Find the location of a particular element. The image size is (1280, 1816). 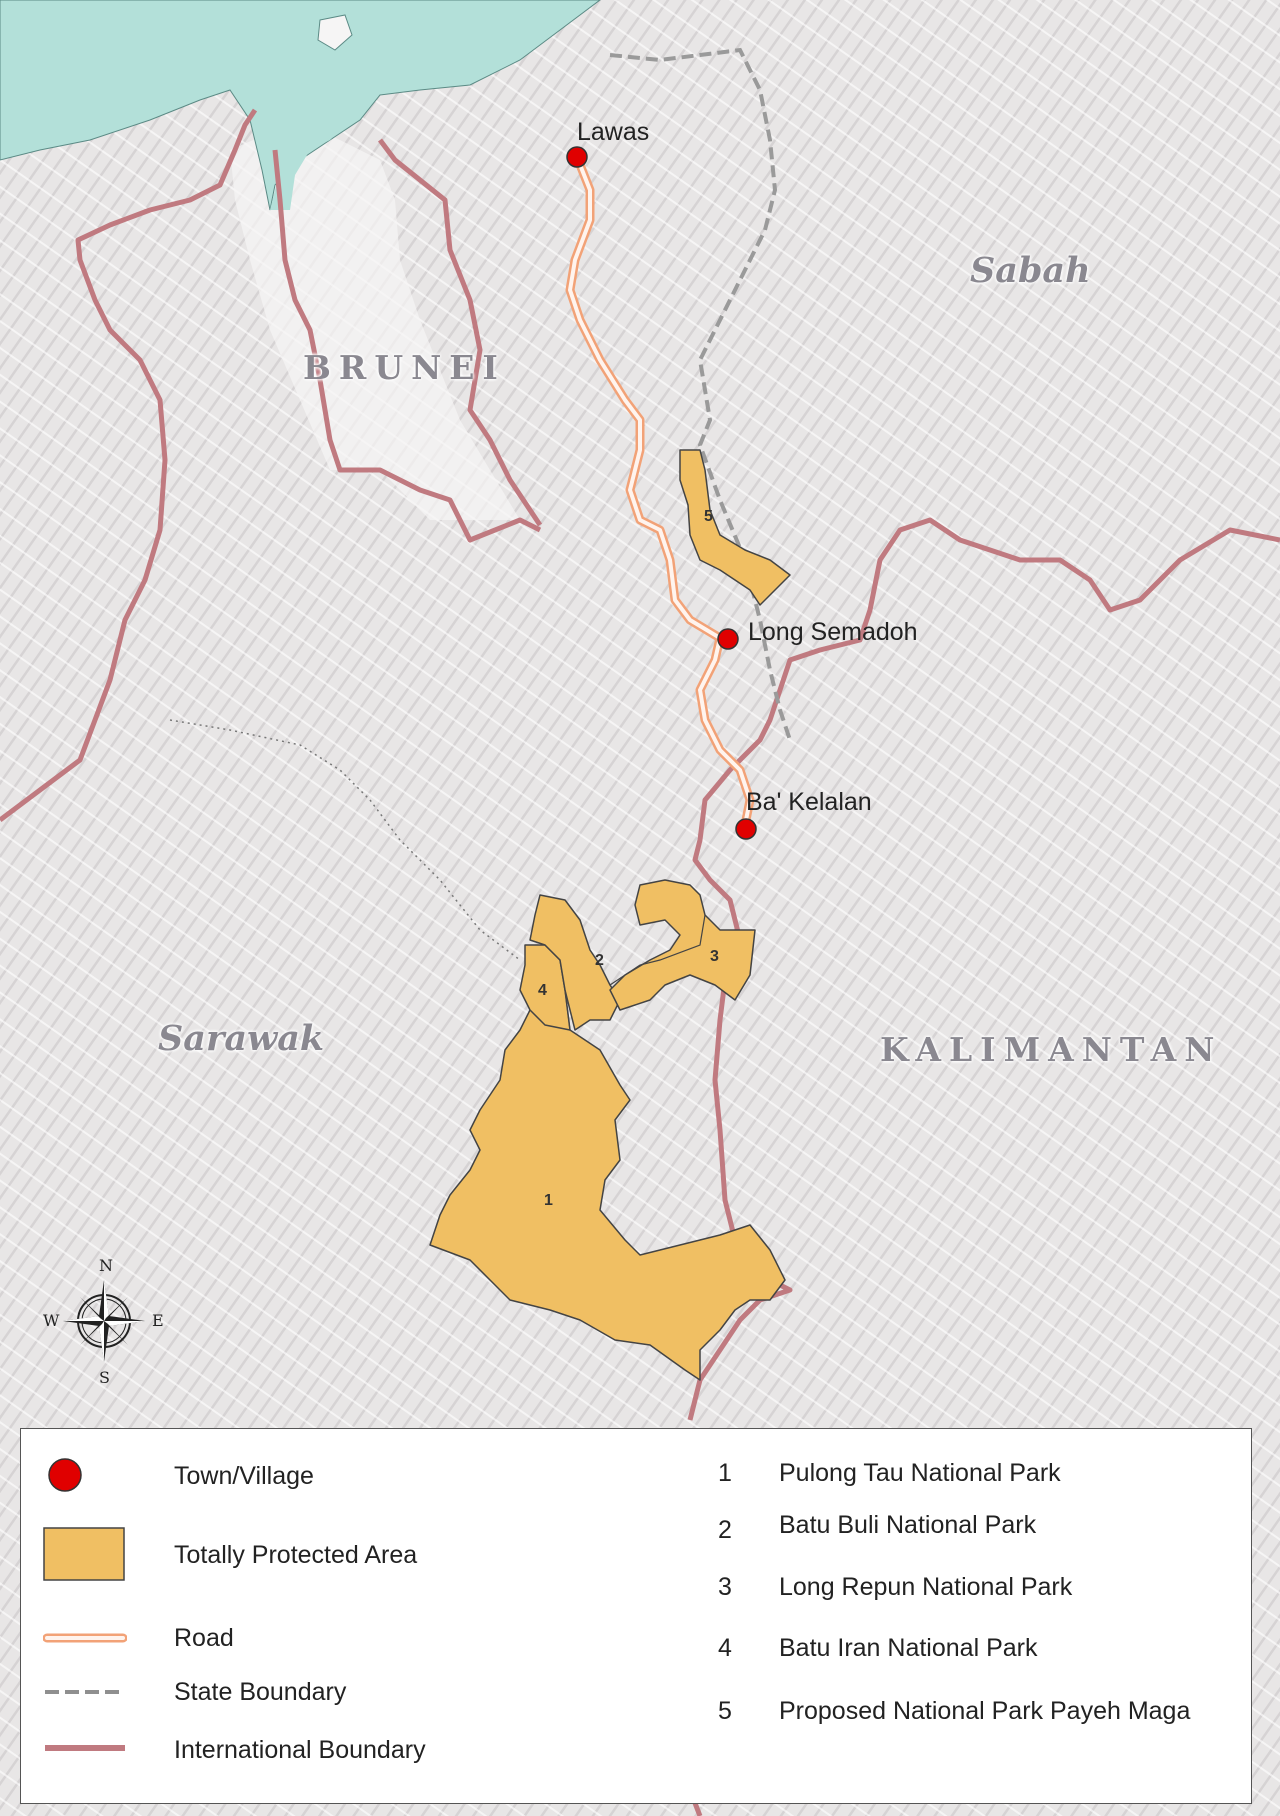

bay is located at coordinates (307, 160).